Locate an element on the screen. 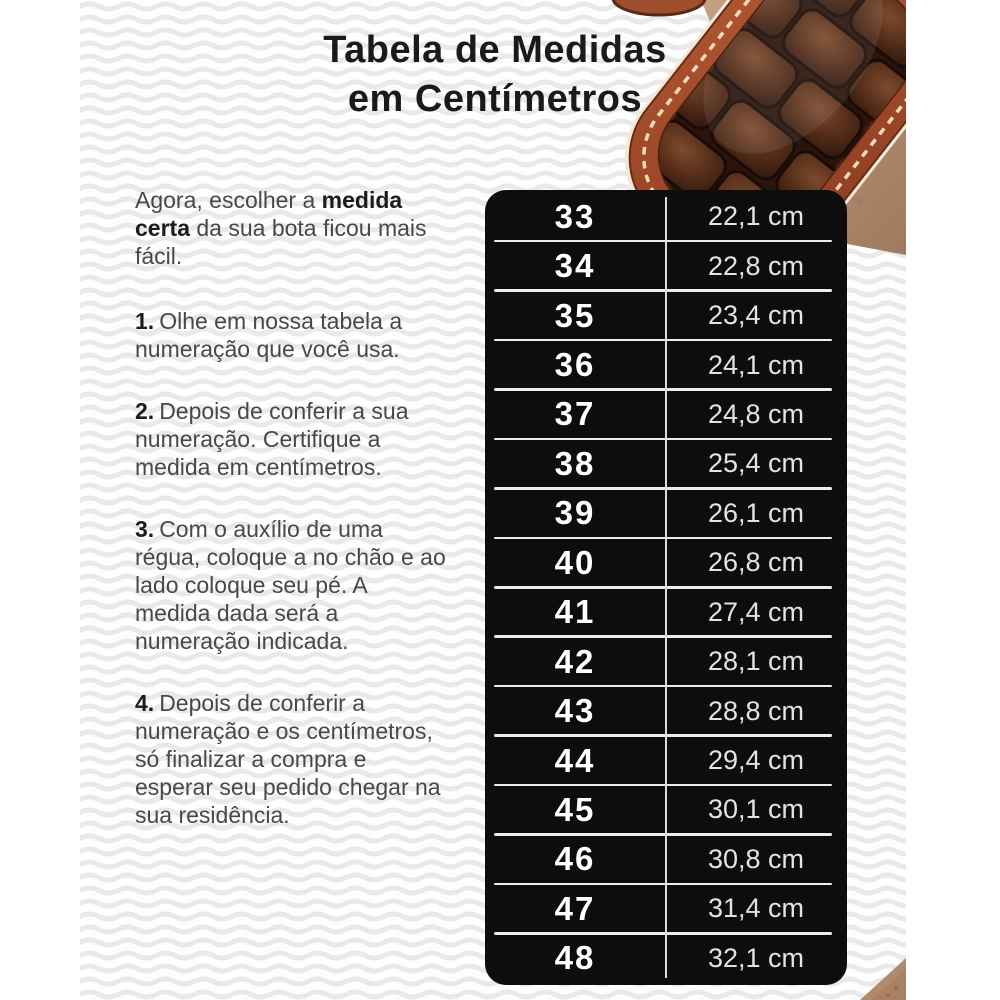  cm-cell: 22,1 cm is located at coordinates (756, 216).